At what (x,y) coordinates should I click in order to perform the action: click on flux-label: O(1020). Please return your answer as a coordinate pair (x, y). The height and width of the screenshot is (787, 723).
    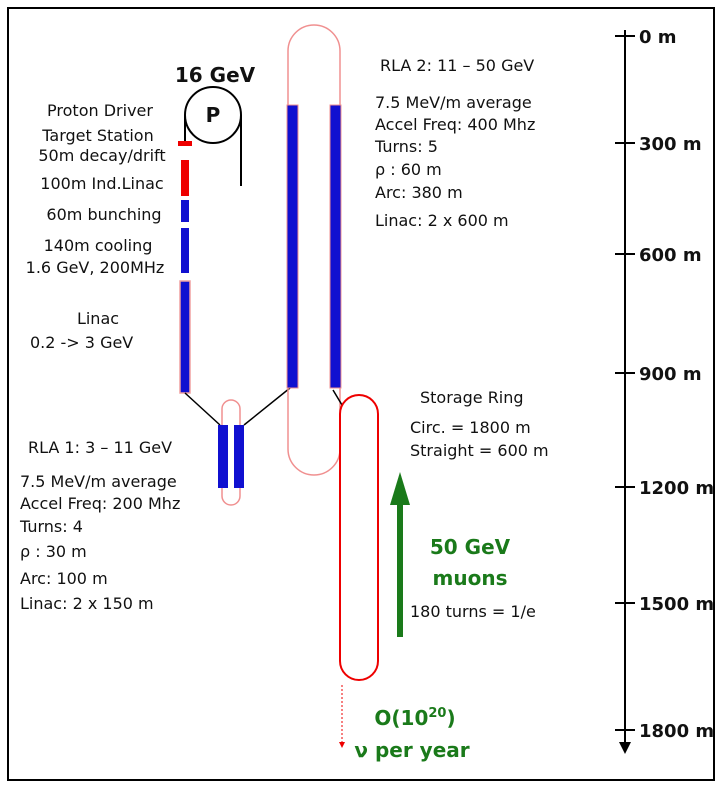
    Looking at the image, I should click on (414, 718).